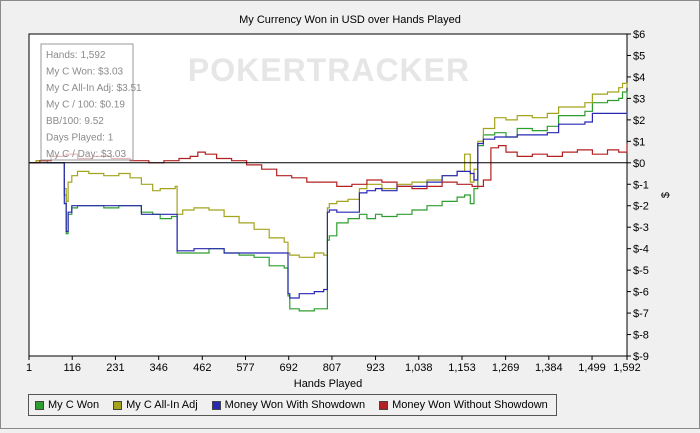 The height and width of the screenshot is (433, 700). Describe the element at coordinates (94, 88) in the screenshot. I see `stats-line: My C All-In Adj: $3.51` at that location.